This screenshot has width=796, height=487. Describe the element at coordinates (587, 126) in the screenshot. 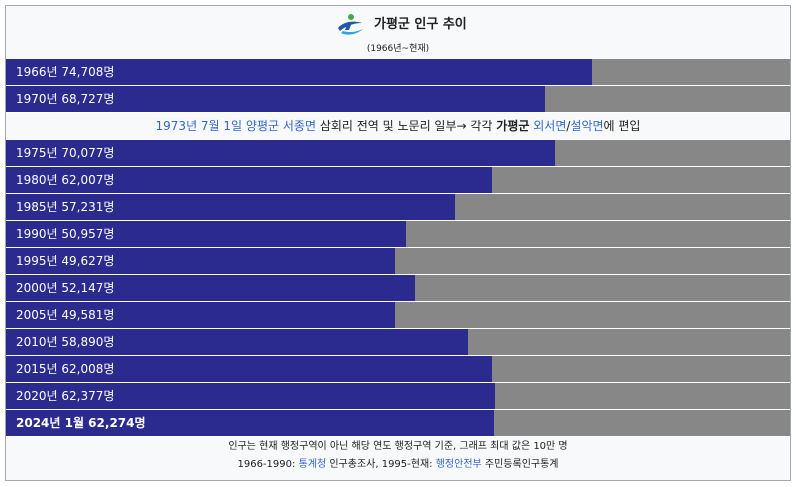

I see `seorak-myeon-link: 설악면` at that location.